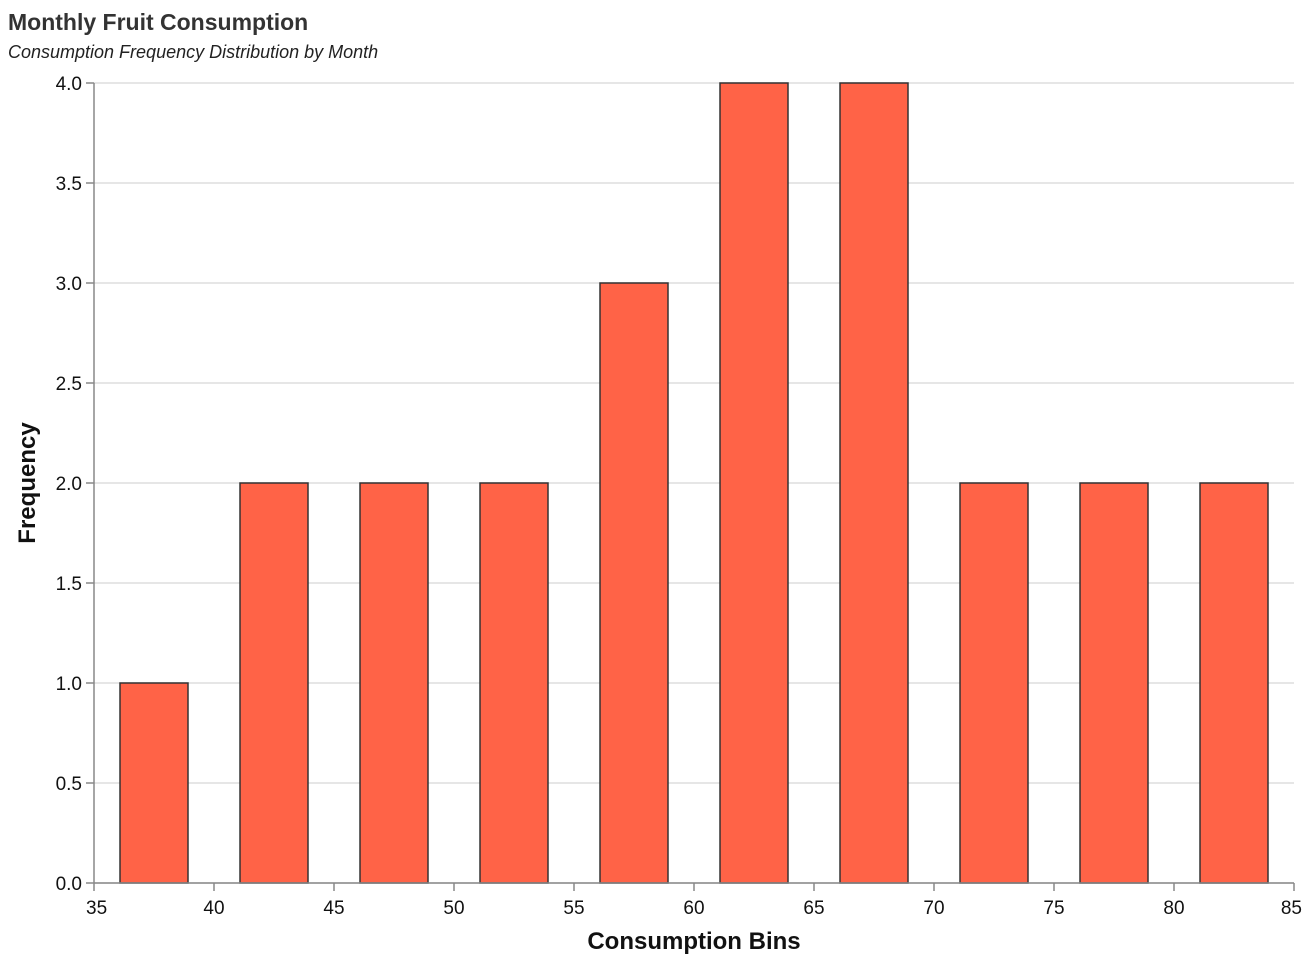 The width and height of the screenshot is (1306, 964). Describe the element at coordinates (69, 84) in the screenshot. I see `y-tick-label: 4.0` at that location.